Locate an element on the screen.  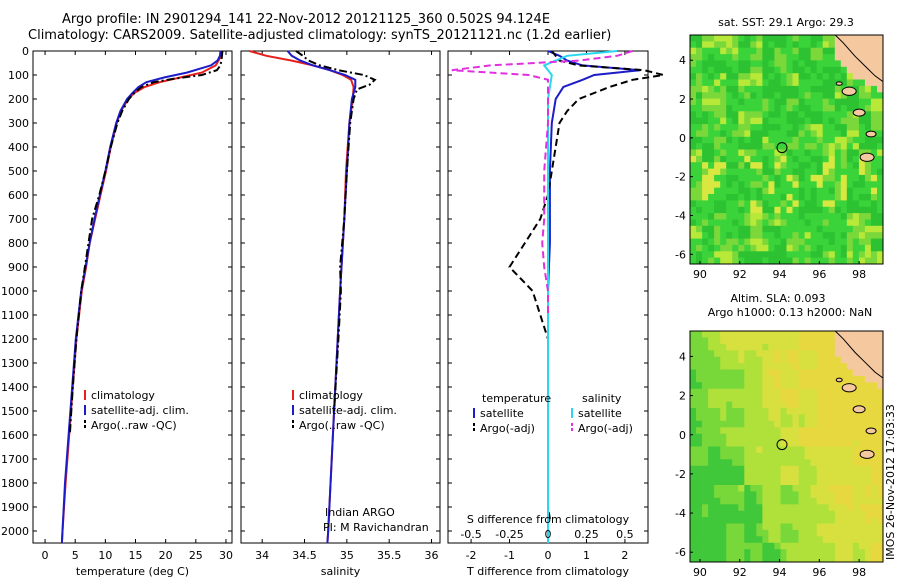
series-line-satellite is located at coordinates (580, 296).